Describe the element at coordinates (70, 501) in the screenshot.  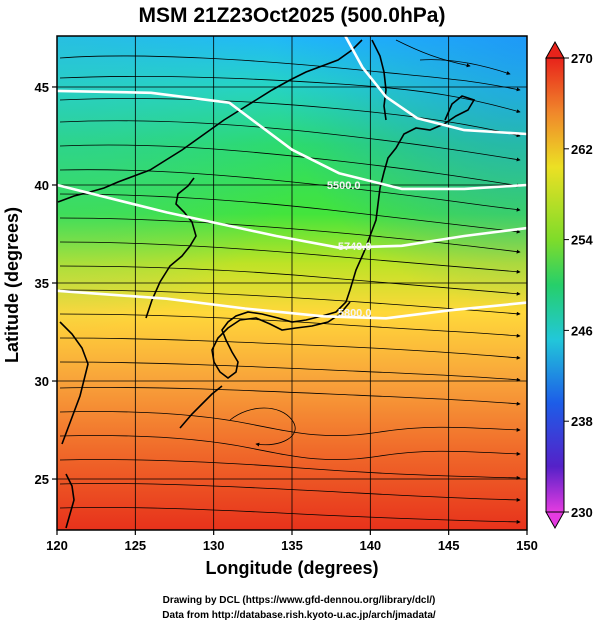
I see `coastline-taiwan` at that location.